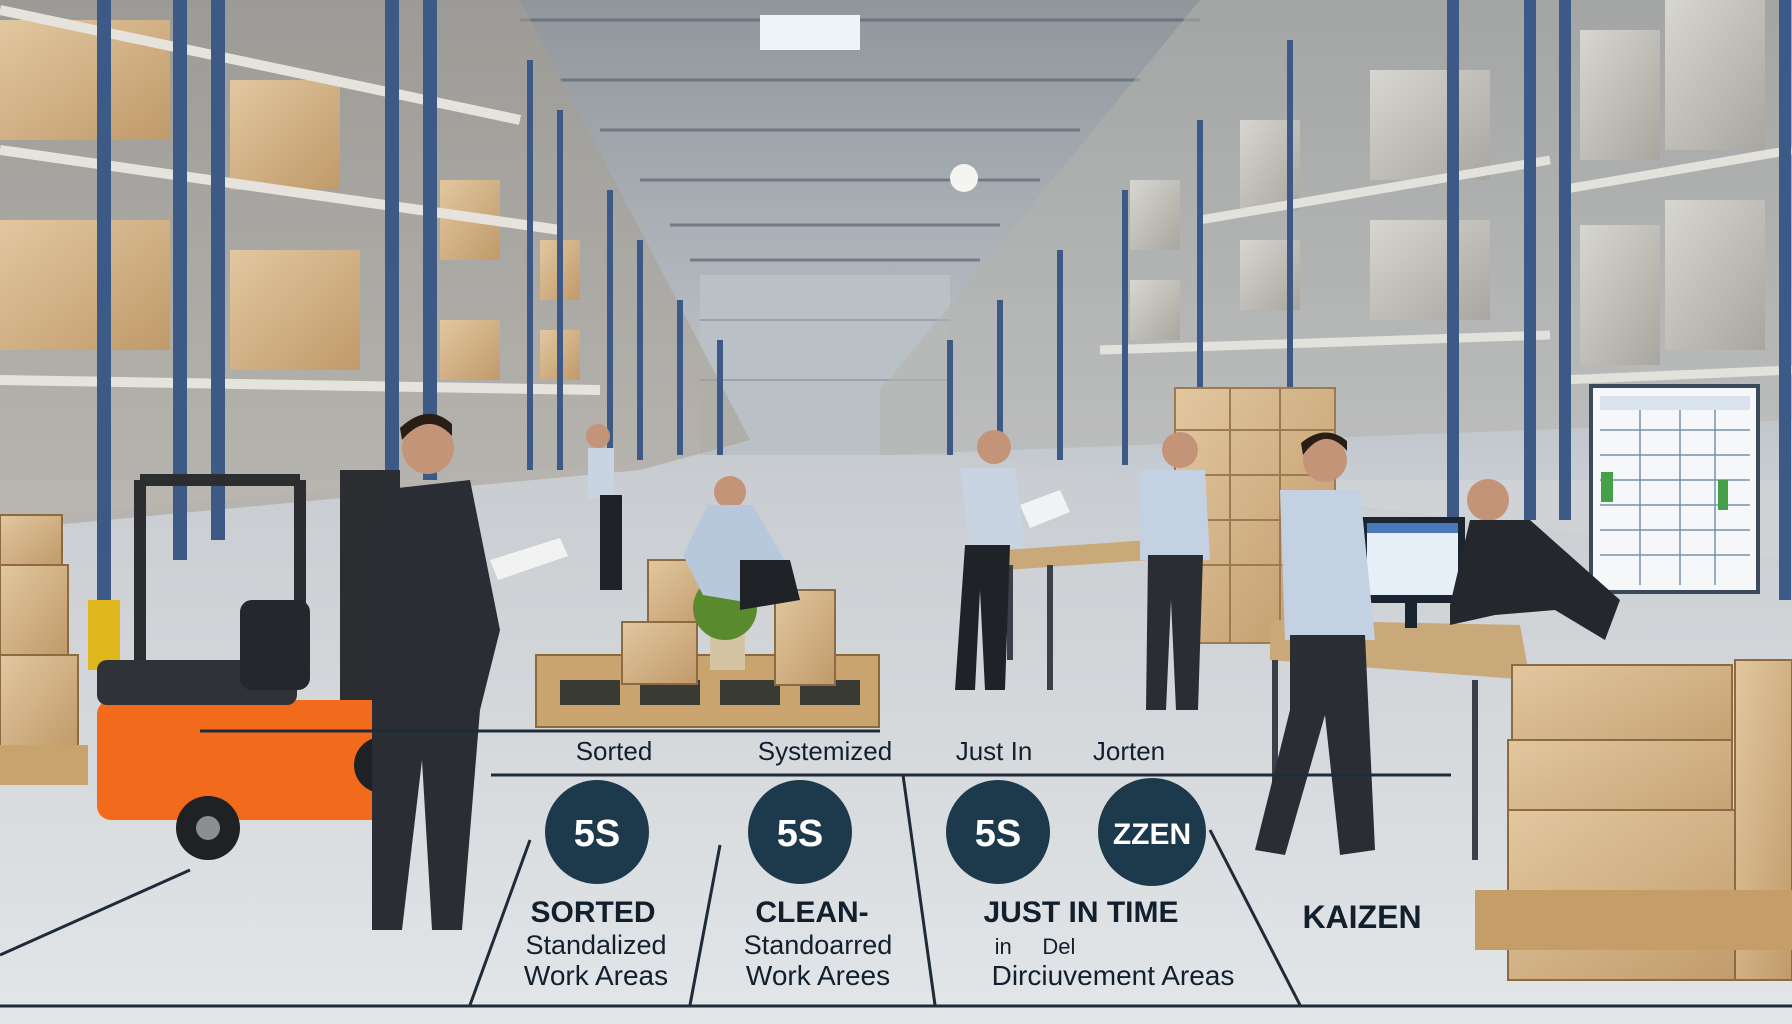 Image resolution: width=1792 pixels, height=1024 pixels. What do you see at coordinates (1412, 572) in the screenshot?
I see `computer-monitor` at bounding box center [1412, 572].